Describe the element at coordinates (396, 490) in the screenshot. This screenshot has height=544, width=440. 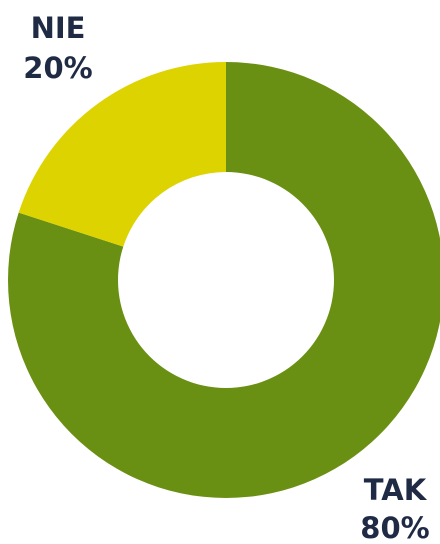
I see `slice-category-label: TAK` at that location.